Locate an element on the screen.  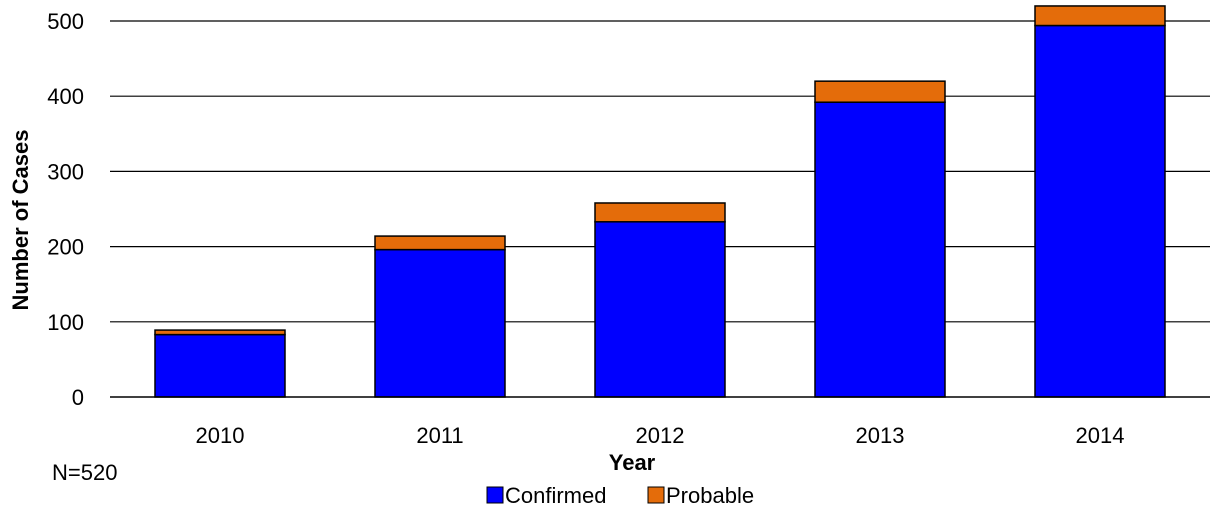
y-tick-label: 500 is located at coordinates (65, 21).